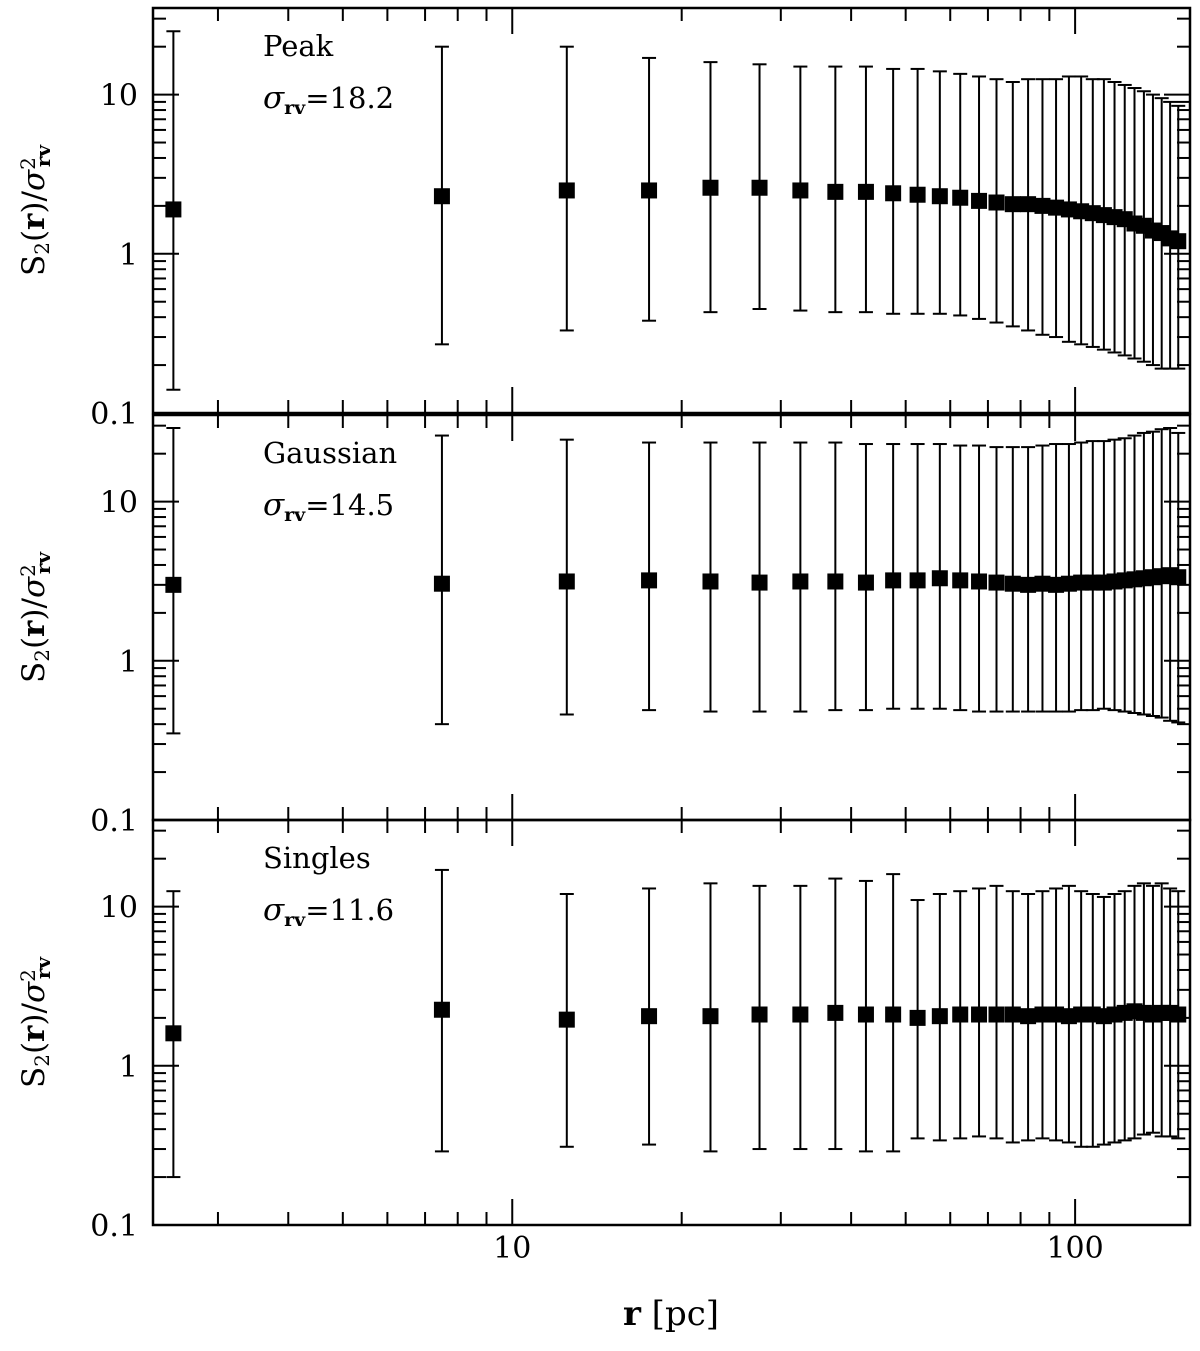 Image resolution: width=1200 pixels, height=1351 pixels. What do you see at coordinates (512, 1248) in the screenshot?
I see `x-tick-label: 10` at bounding box center [512, 1248].